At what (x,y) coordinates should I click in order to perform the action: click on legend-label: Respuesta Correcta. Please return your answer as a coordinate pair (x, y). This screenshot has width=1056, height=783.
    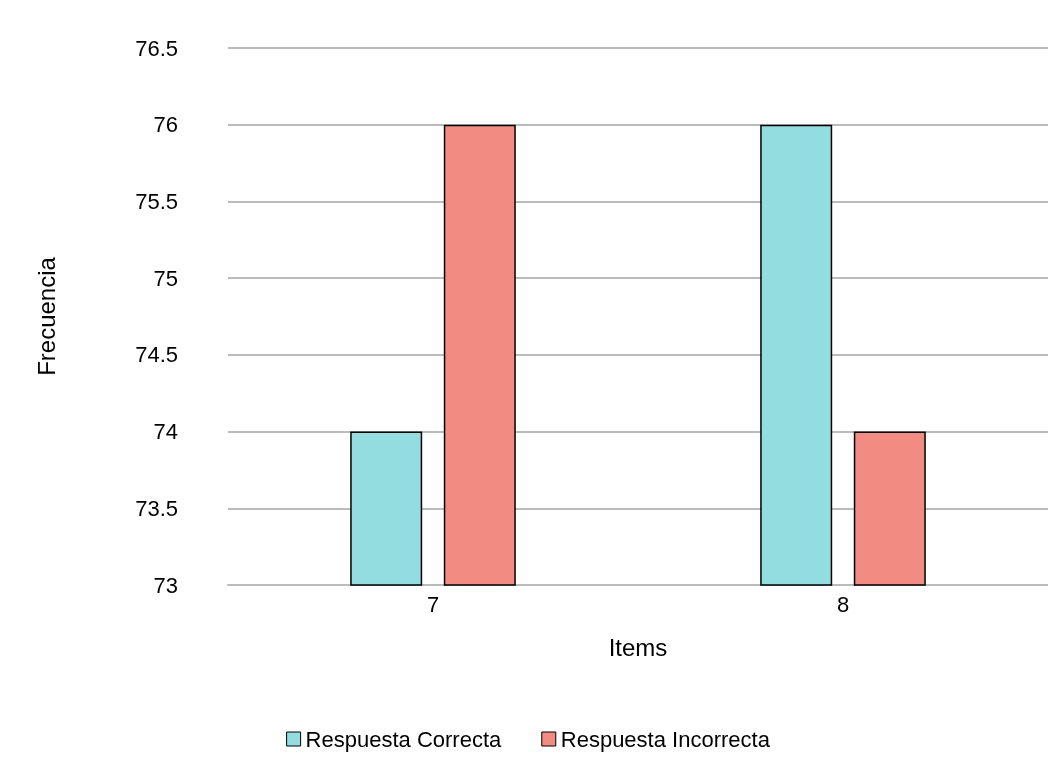
    Looking at the image, I should click on (404, 739).